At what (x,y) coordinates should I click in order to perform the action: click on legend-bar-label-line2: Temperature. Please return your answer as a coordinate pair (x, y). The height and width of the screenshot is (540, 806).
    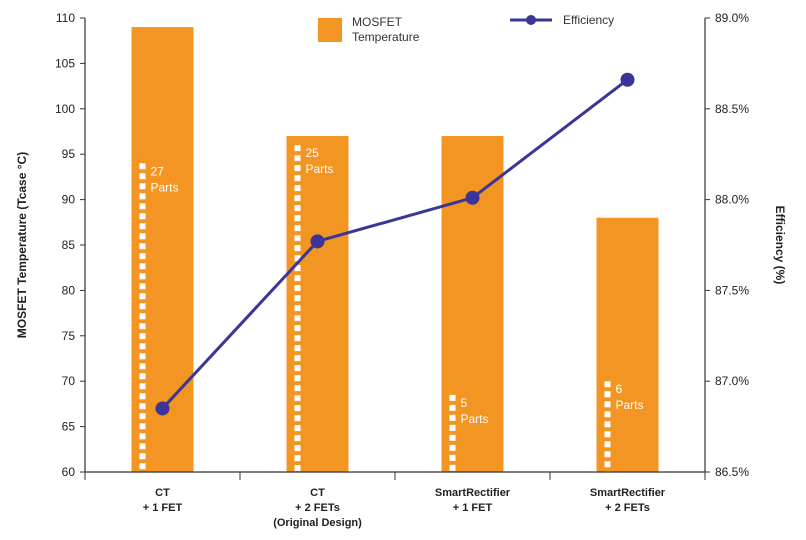
    Looking at the image, I should click on (386, 37).